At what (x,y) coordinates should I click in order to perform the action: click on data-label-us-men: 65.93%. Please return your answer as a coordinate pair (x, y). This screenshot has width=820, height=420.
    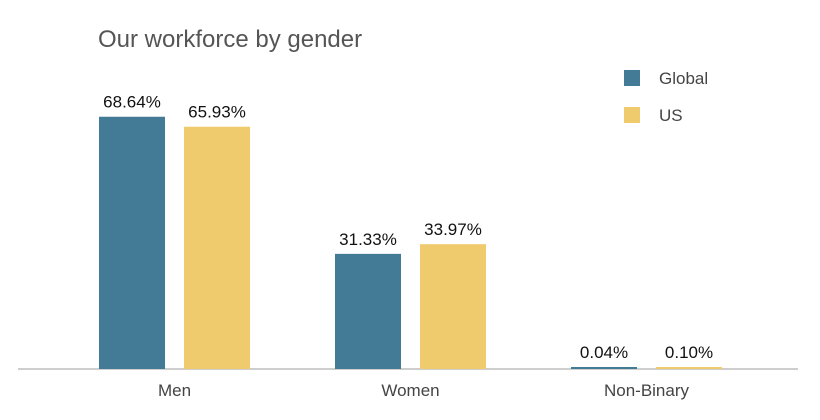
    Looking at the image, I should click on (217, 112).